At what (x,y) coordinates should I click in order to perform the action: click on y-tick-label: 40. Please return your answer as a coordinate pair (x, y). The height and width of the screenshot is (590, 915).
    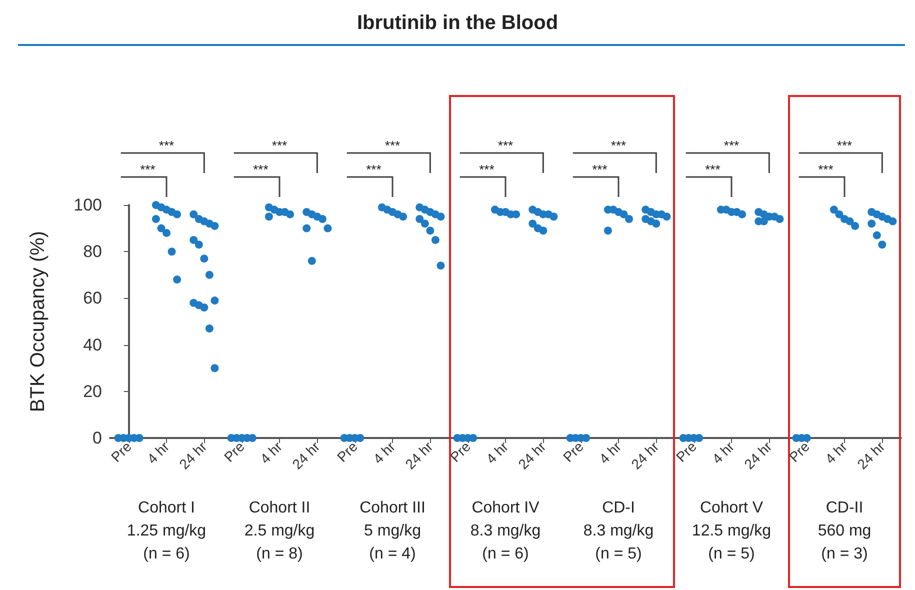
    Looking at the image, I should click on (92, 344).